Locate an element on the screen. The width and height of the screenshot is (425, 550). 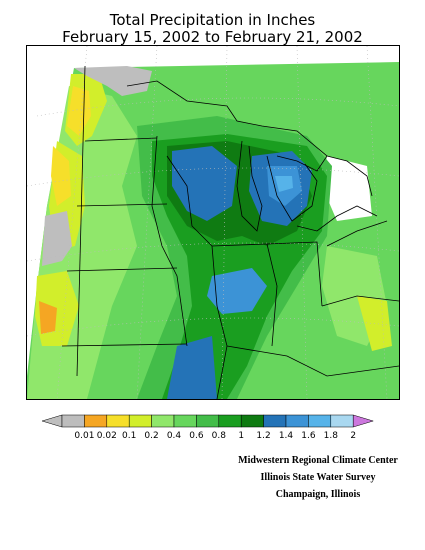
credit-line-1: Midwestern Regional Climate Center is located at coordinates (318, 460).